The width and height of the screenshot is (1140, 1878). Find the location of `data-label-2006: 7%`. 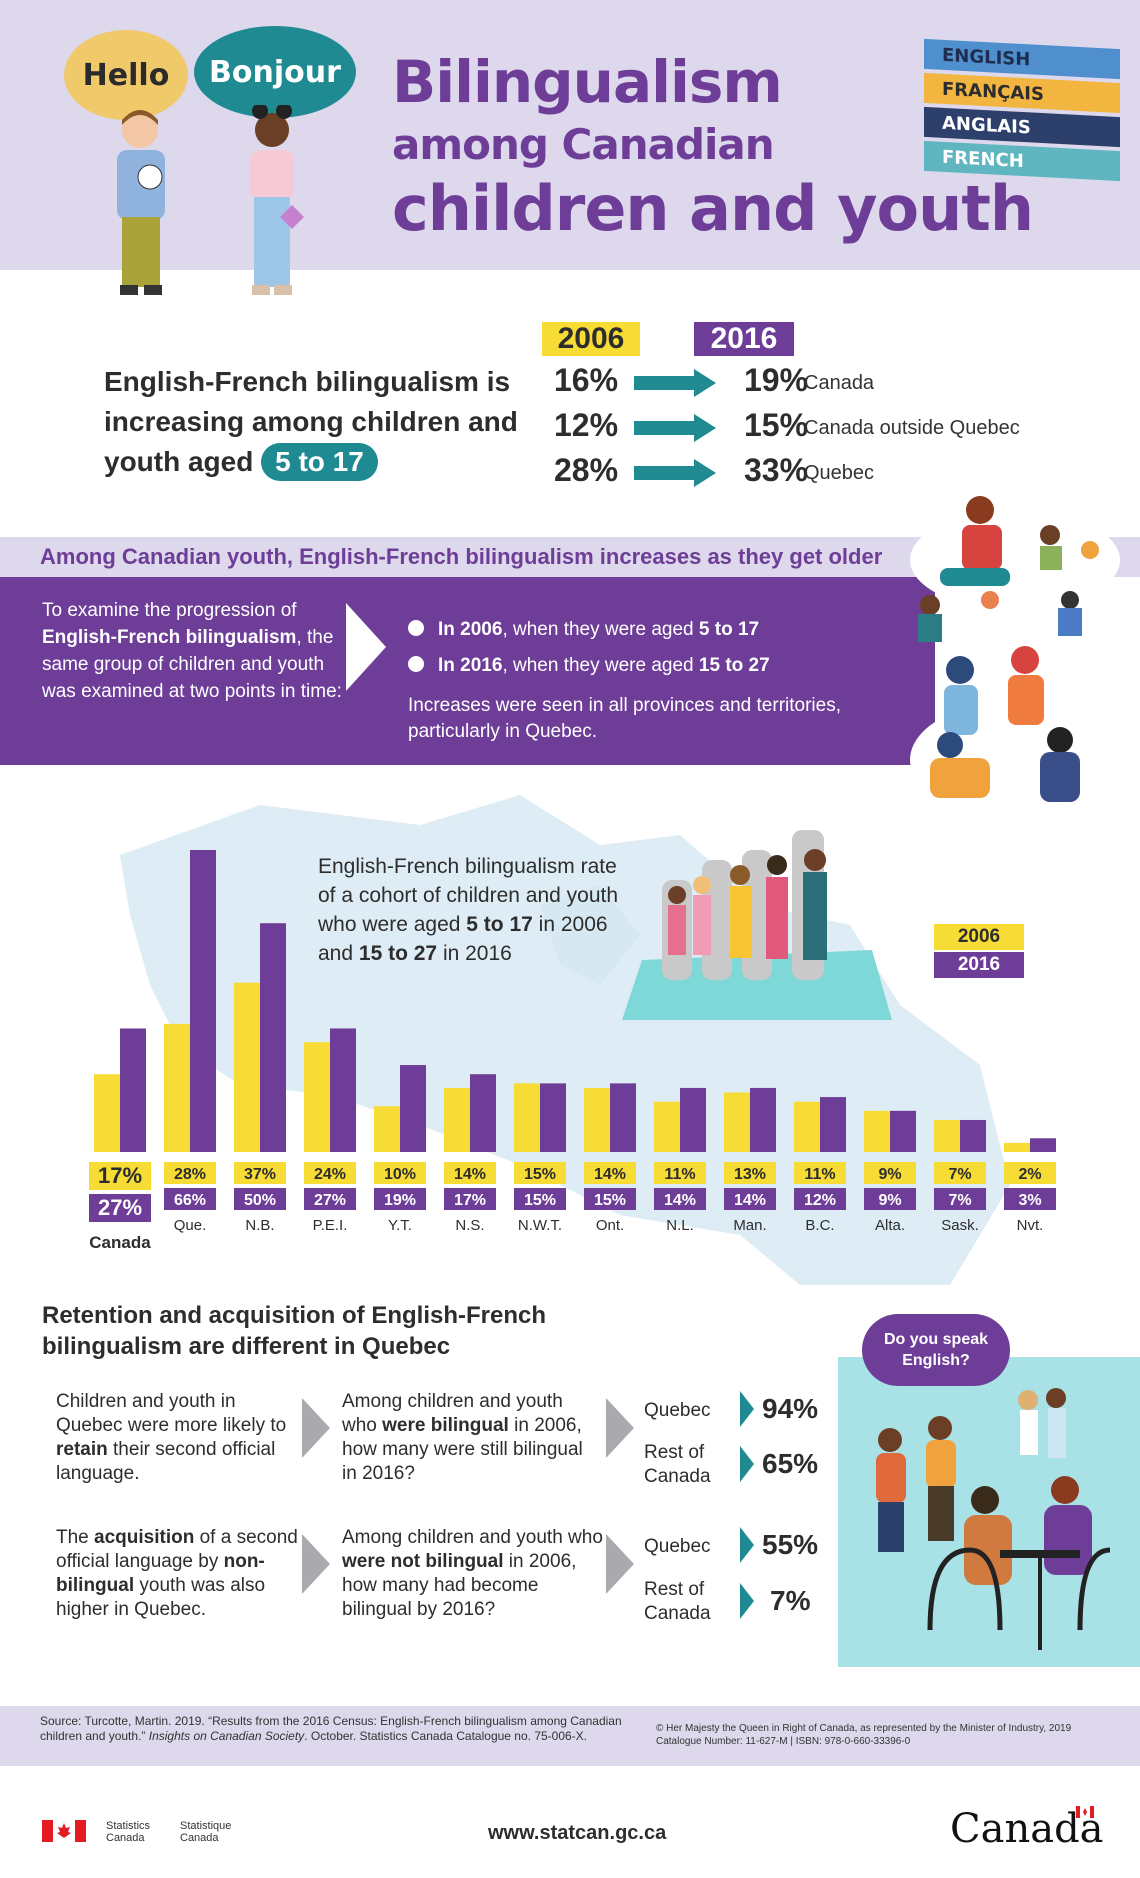

data-label-2006: 7% is located at coordinates (959, 1174).